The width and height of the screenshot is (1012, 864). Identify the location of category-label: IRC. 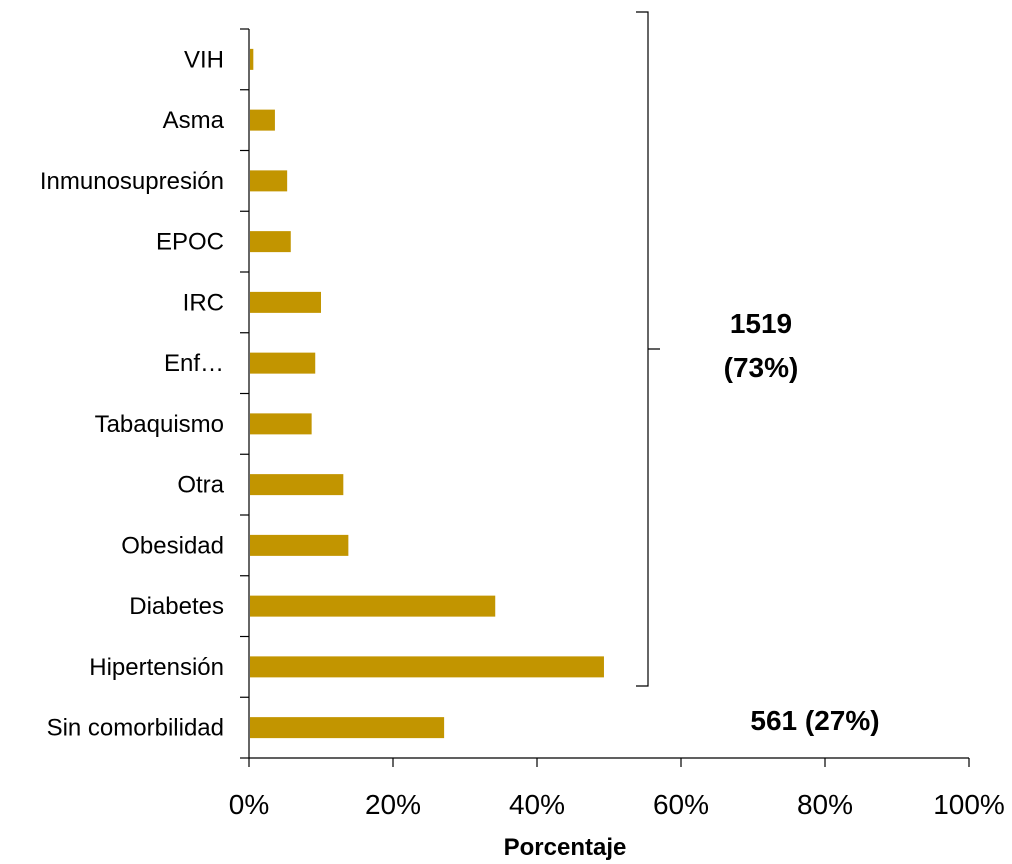
(203, 302).